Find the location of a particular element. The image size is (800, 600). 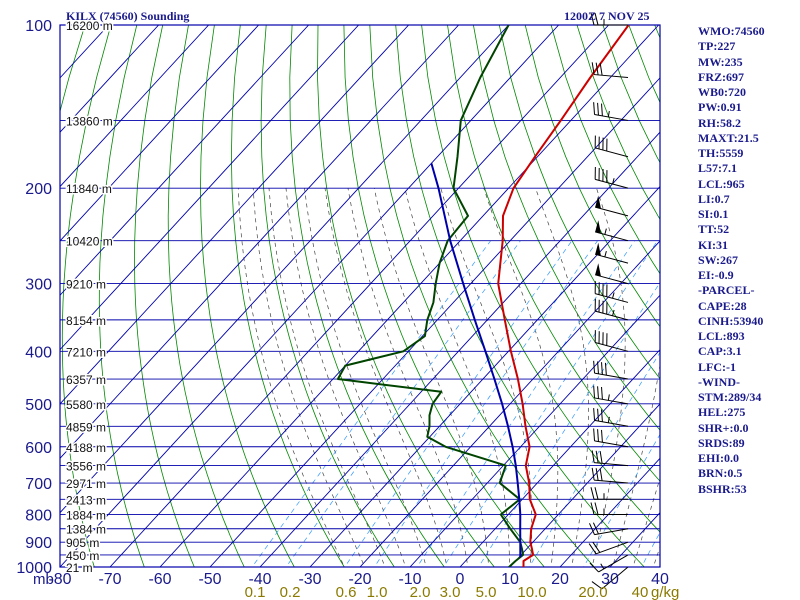

temperature-tick-label: -40 is located at coordinates (259, 579).